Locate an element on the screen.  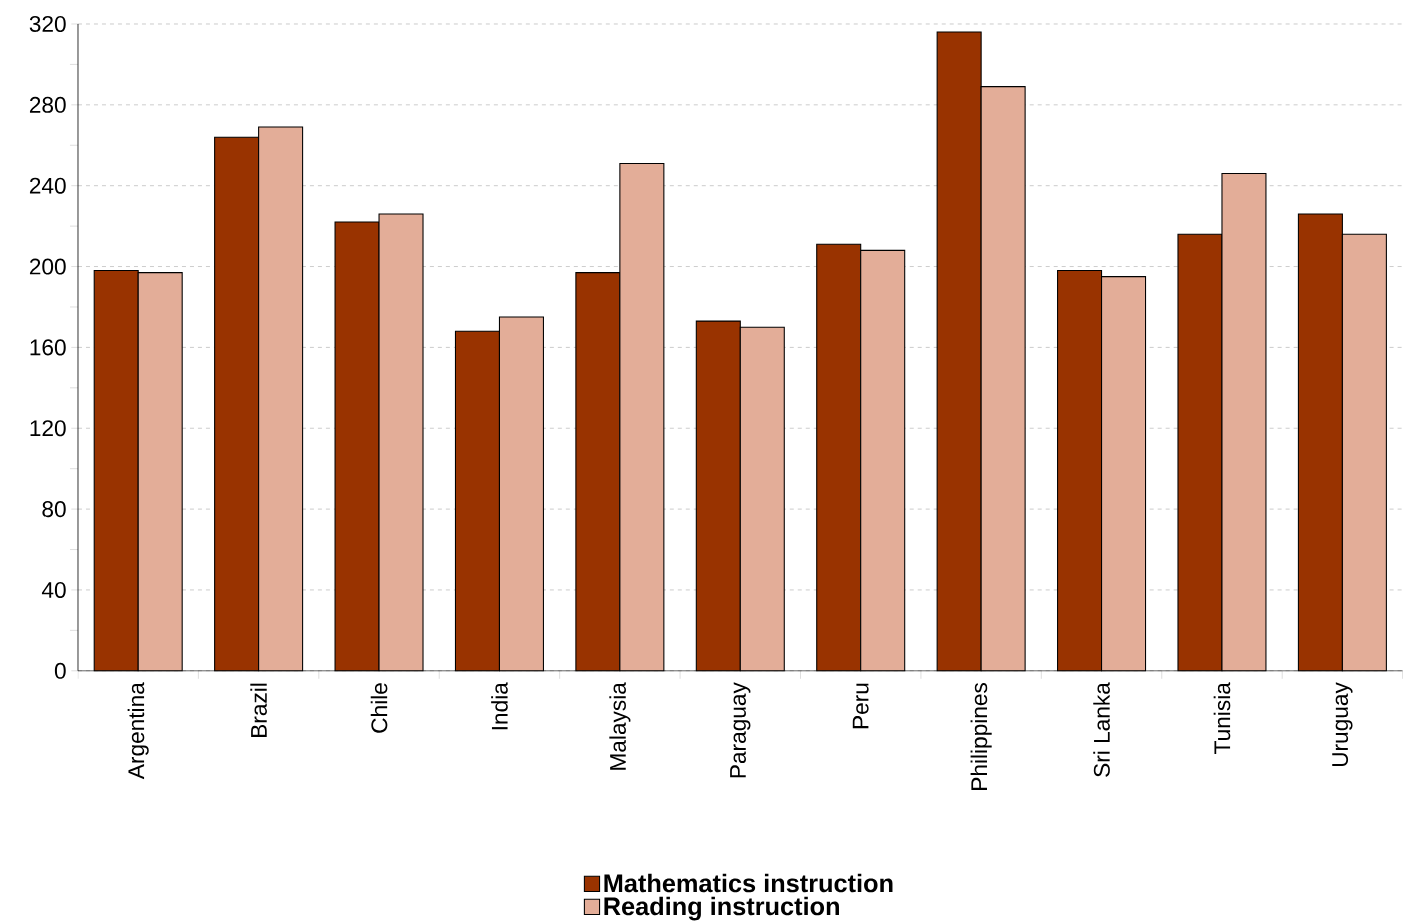
x-tick-label: Argentina is located at coordinates (138, 731).